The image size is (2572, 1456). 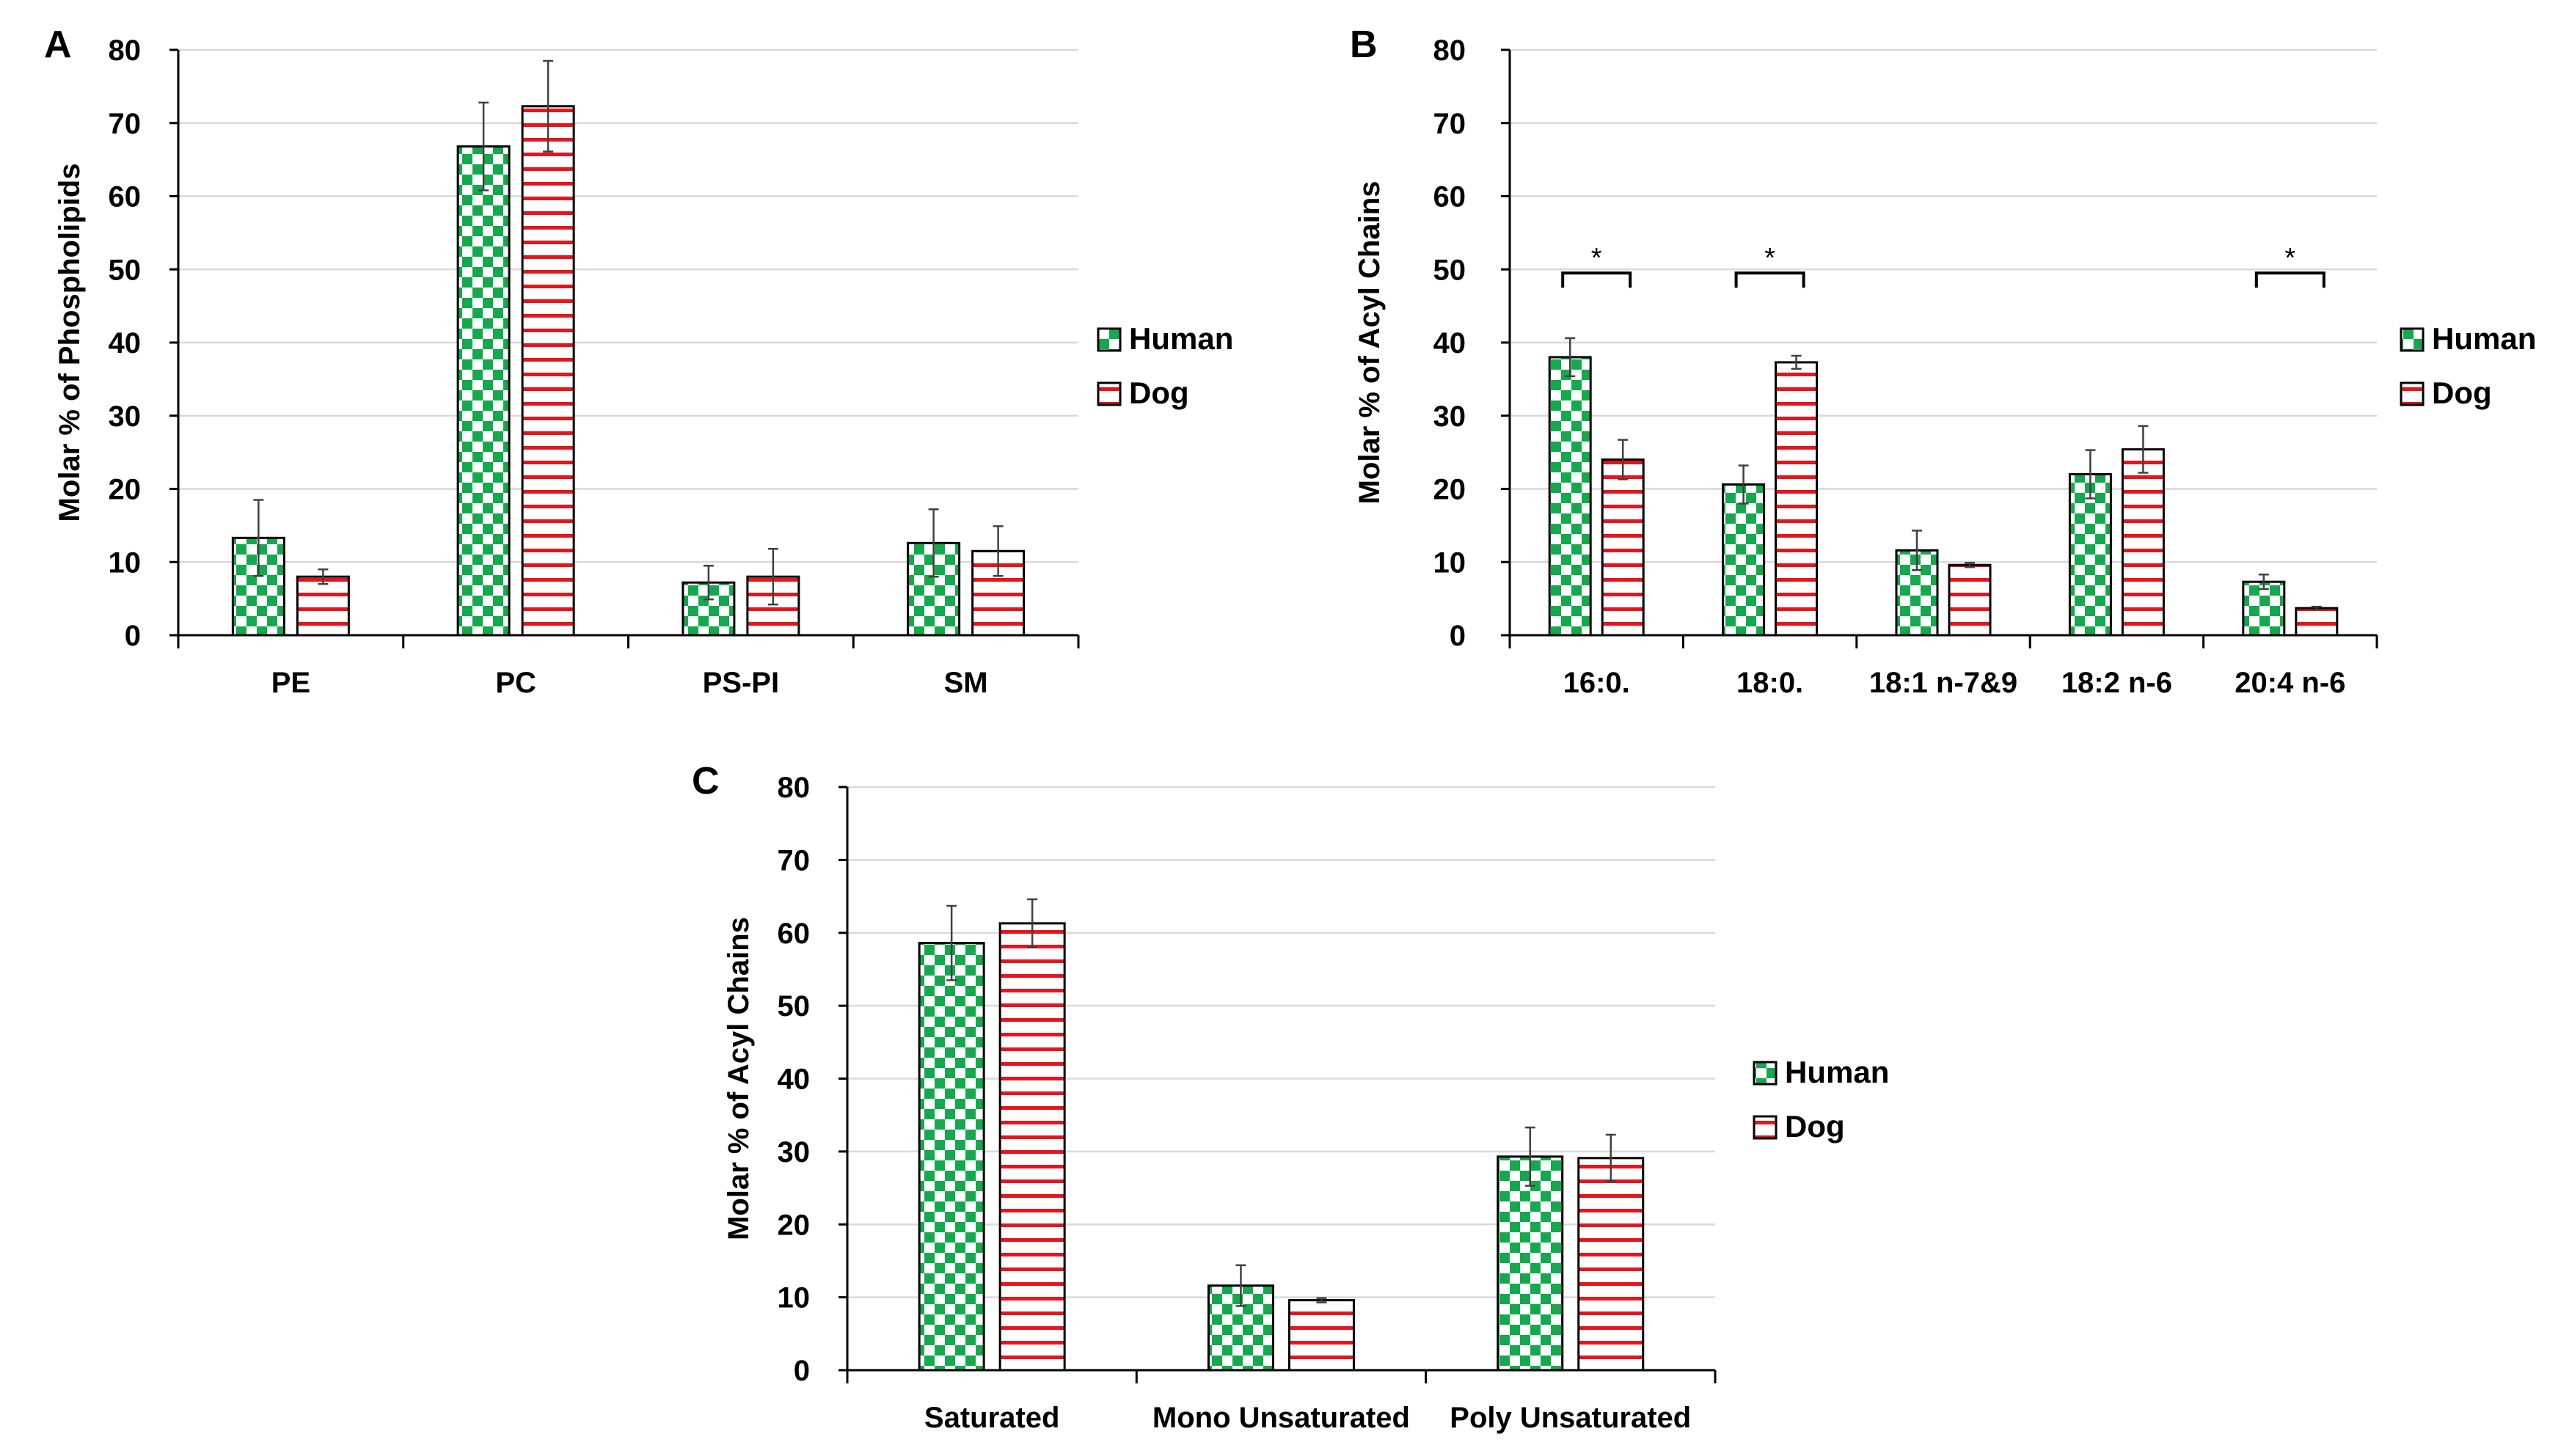 What do you see at coordinates (992, 1418) in the screenshot?
I see `x-tick-label: Saturated` at bounding box center [992, 1418].